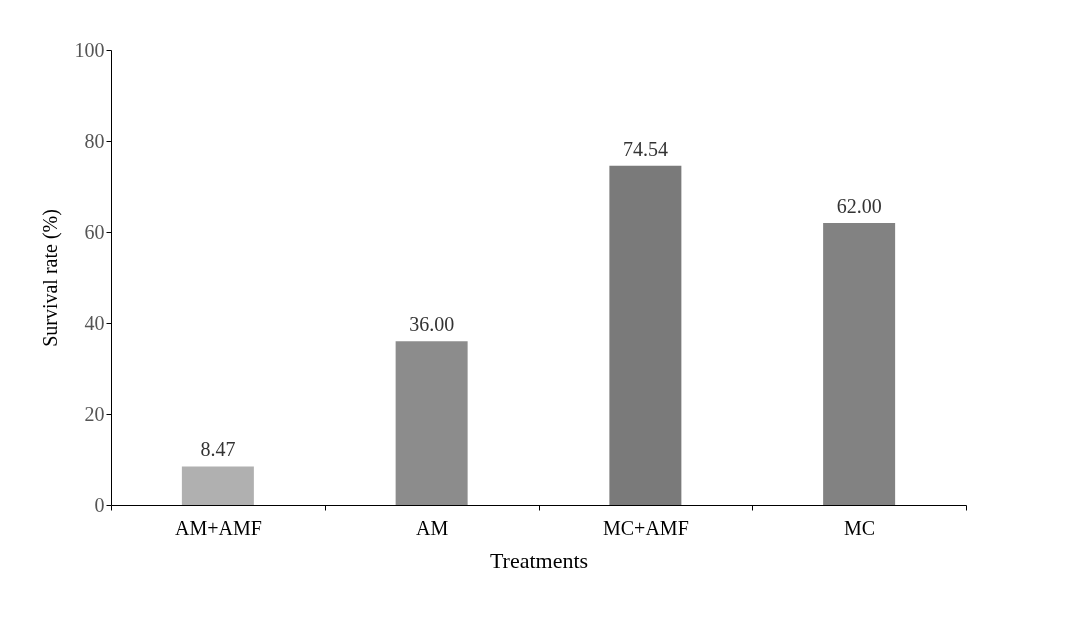  I want to click on y-tick-label: 80, so click(94, 140).